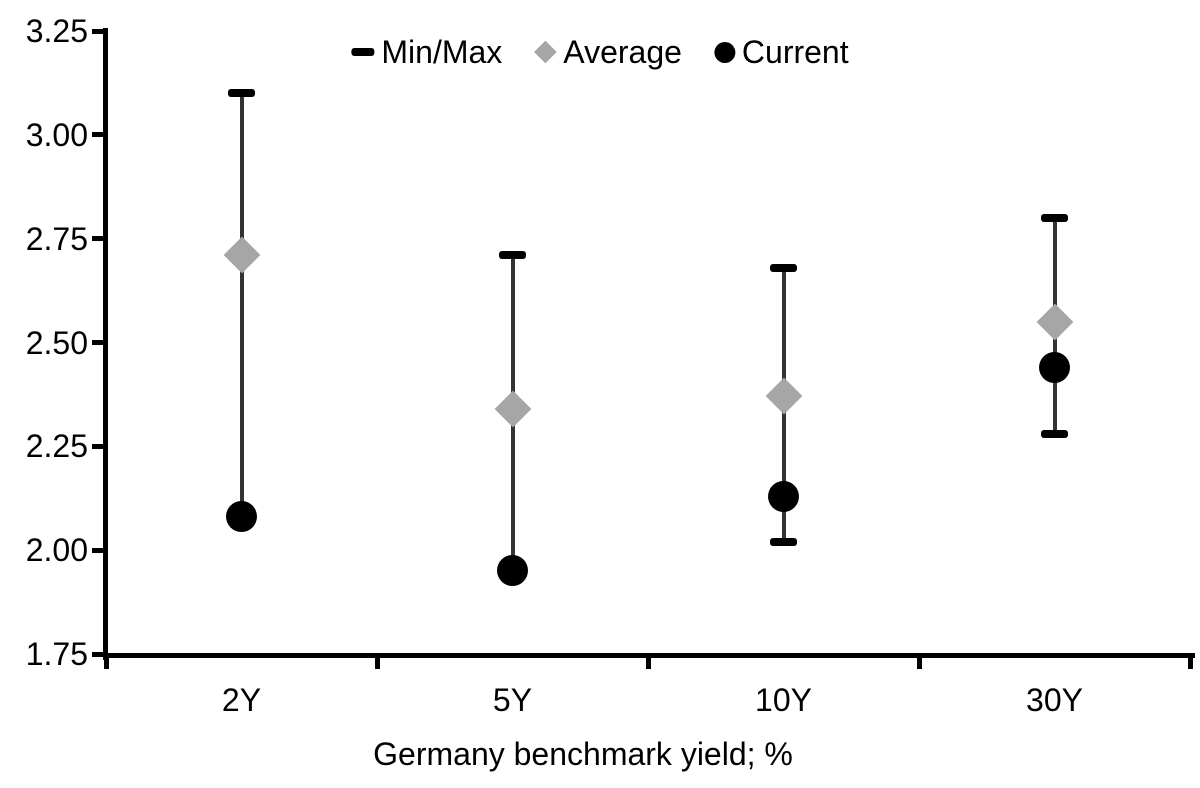 Image resolution: width=1200 pixels, height=788 pixels. I want to click on y-axis-line, so click(105, 344).